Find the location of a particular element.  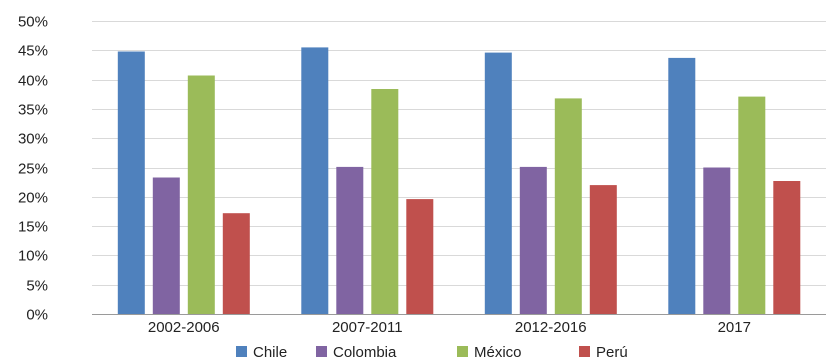

legend-label: México is located at coordinates (498, 352).